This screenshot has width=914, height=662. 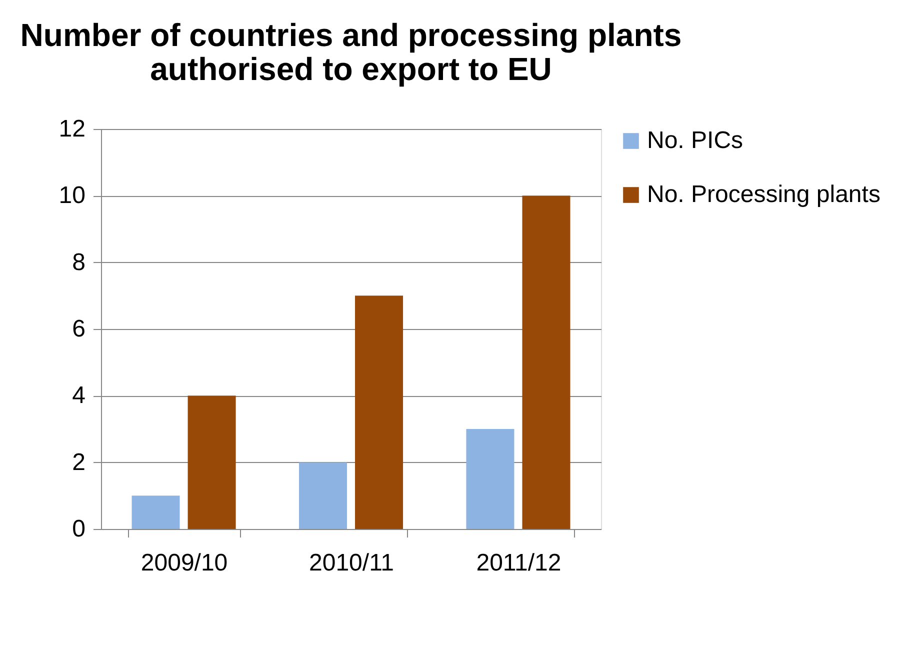 What do you see at coordinates (72, 129) in the screenshot?
I see `y-tick-label: 12` at bounding box center [72, 129].